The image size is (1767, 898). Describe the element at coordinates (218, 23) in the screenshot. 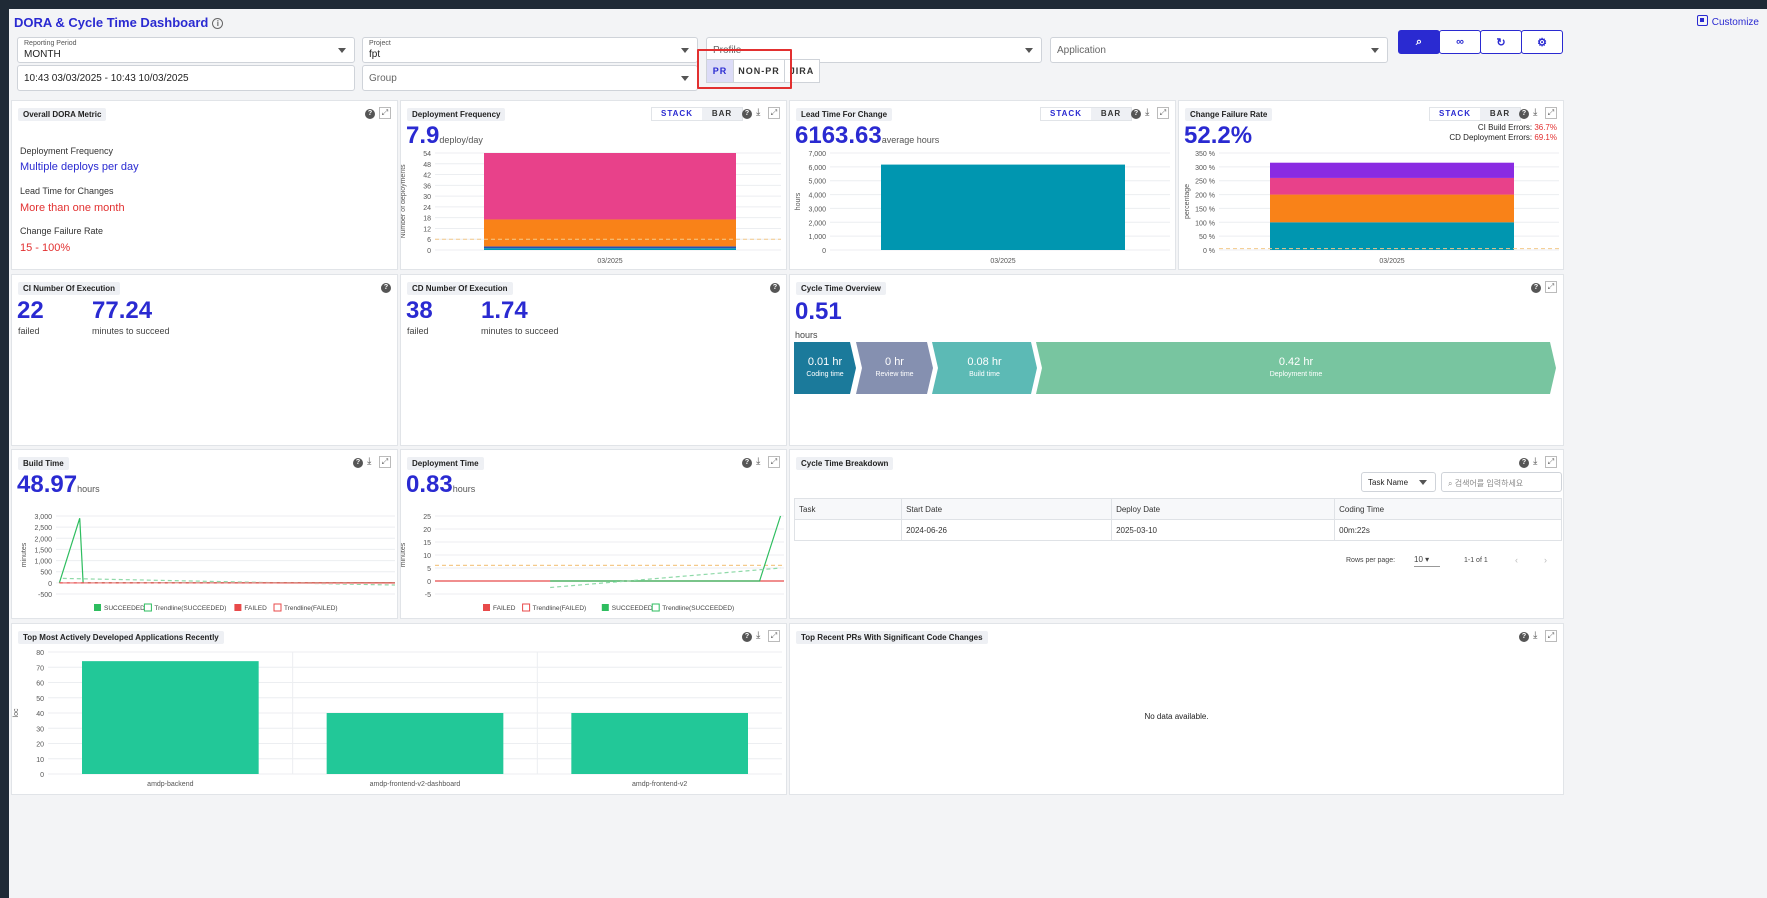

I see `info-icon: i` at that location.